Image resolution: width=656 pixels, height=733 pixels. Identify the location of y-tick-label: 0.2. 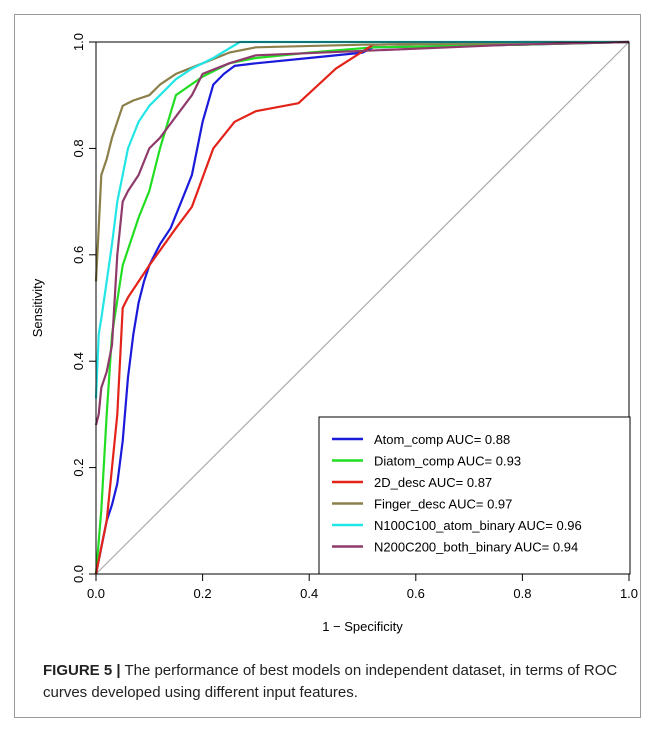
(78, 468).